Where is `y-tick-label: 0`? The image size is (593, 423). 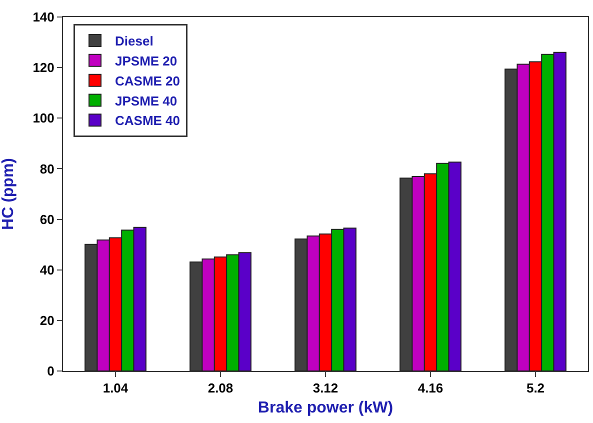
y-tick-label: 0 is located at coordinates (50, 371).